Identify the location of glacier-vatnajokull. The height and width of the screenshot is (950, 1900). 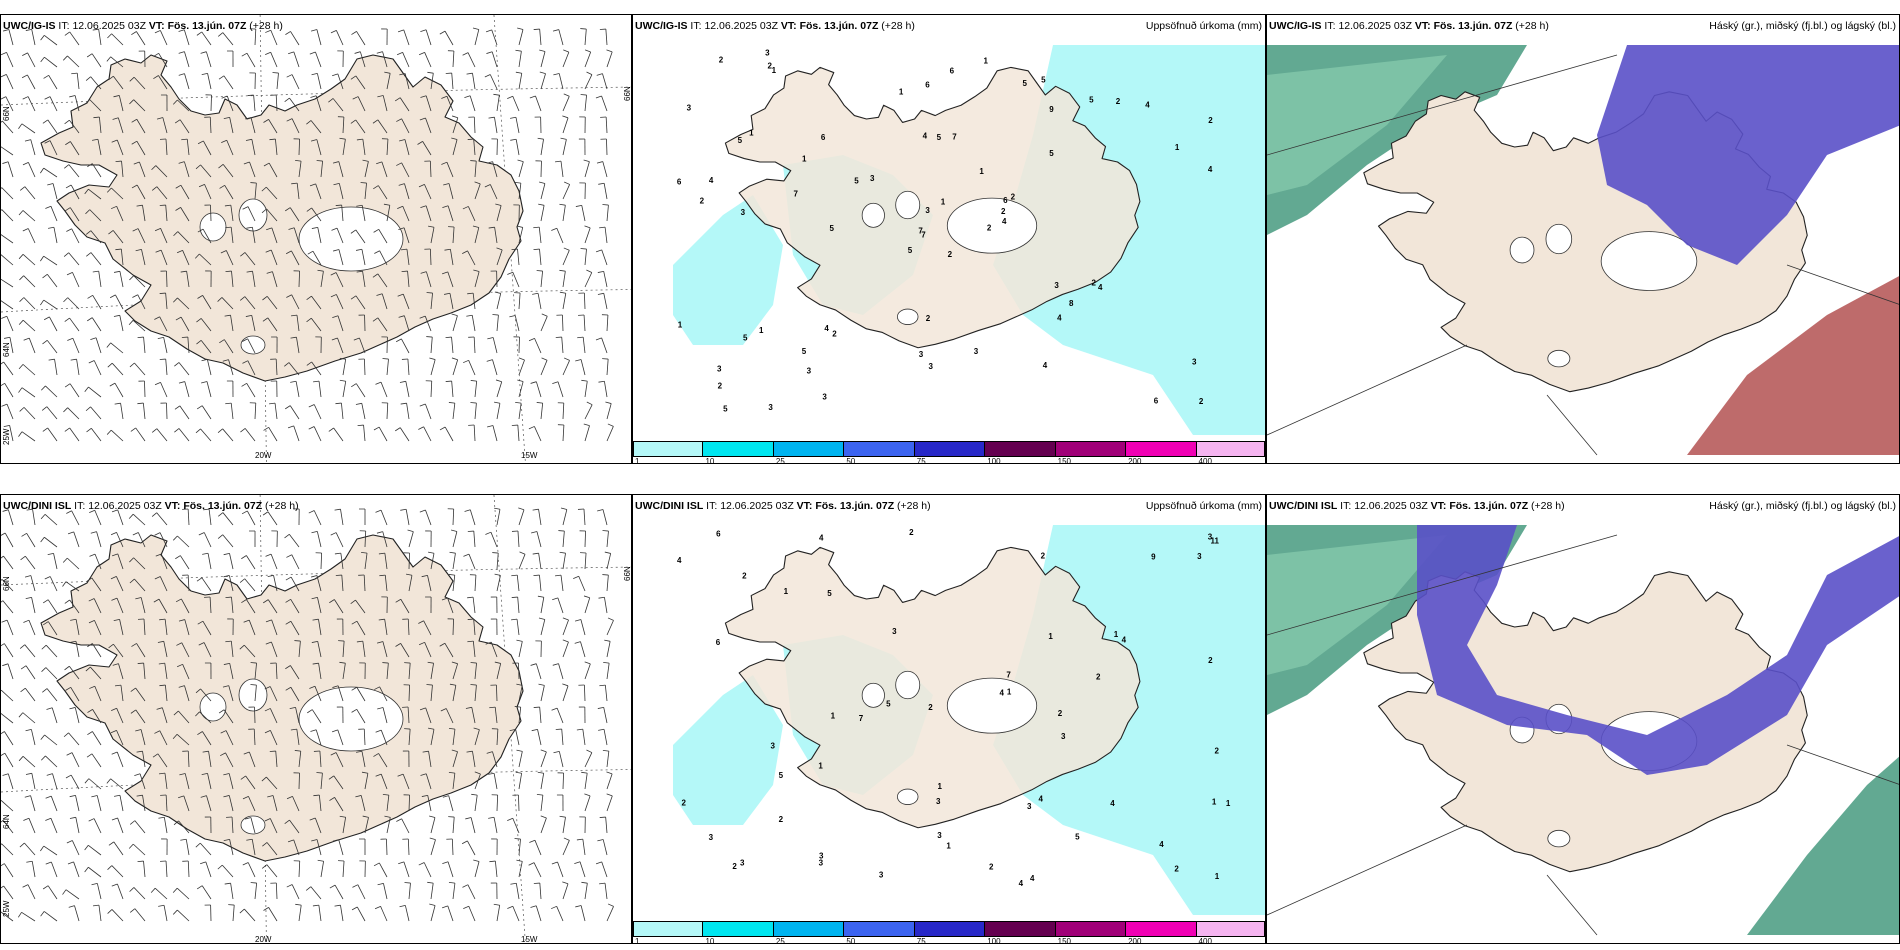
(1649, 261).